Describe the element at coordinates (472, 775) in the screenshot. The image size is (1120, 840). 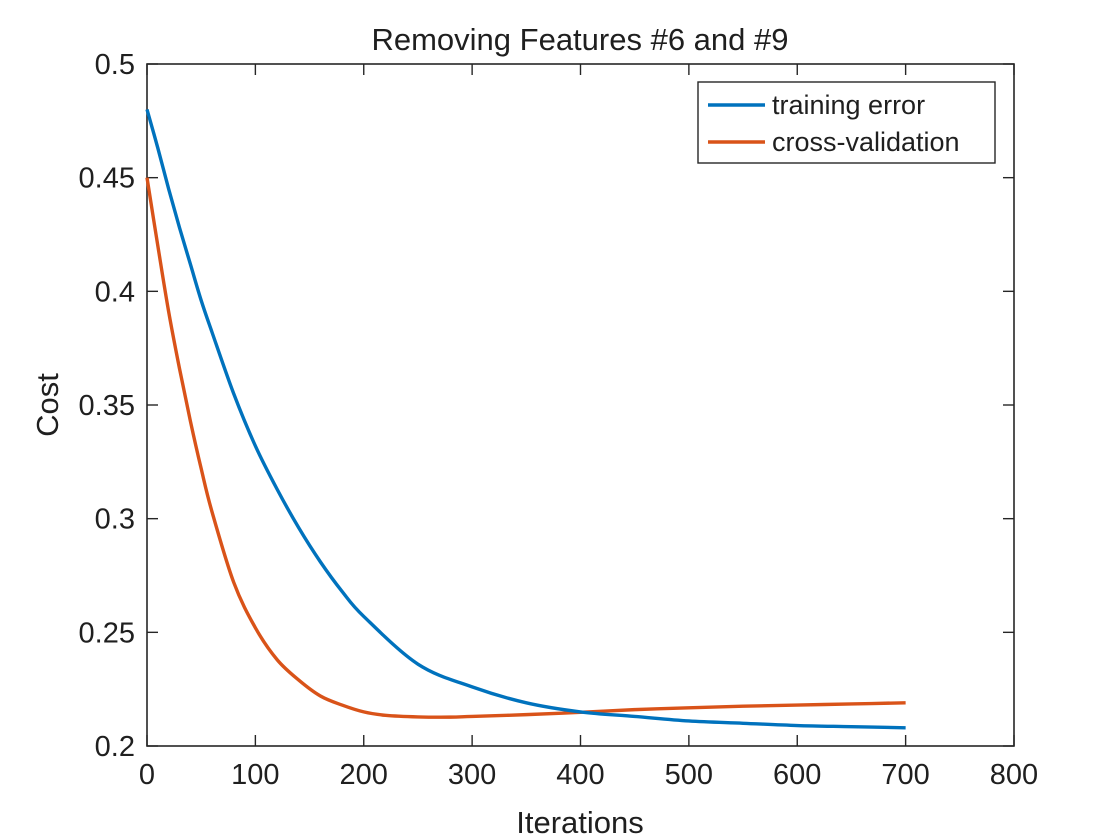
I see `x-tick-label: 300` at that location.